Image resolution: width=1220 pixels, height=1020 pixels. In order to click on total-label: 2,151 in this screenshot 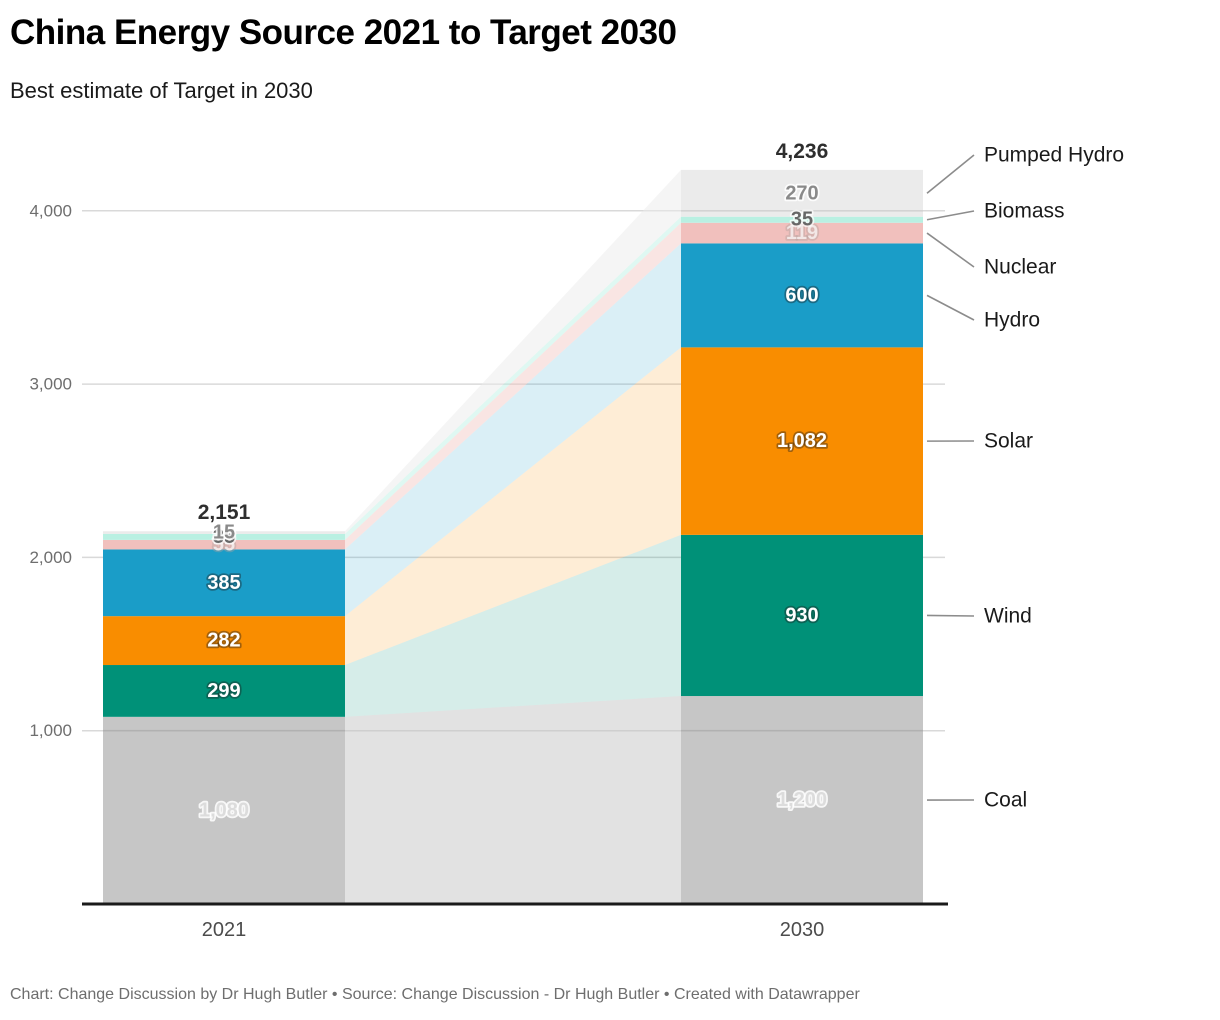, I will do `click(224, 512)`.